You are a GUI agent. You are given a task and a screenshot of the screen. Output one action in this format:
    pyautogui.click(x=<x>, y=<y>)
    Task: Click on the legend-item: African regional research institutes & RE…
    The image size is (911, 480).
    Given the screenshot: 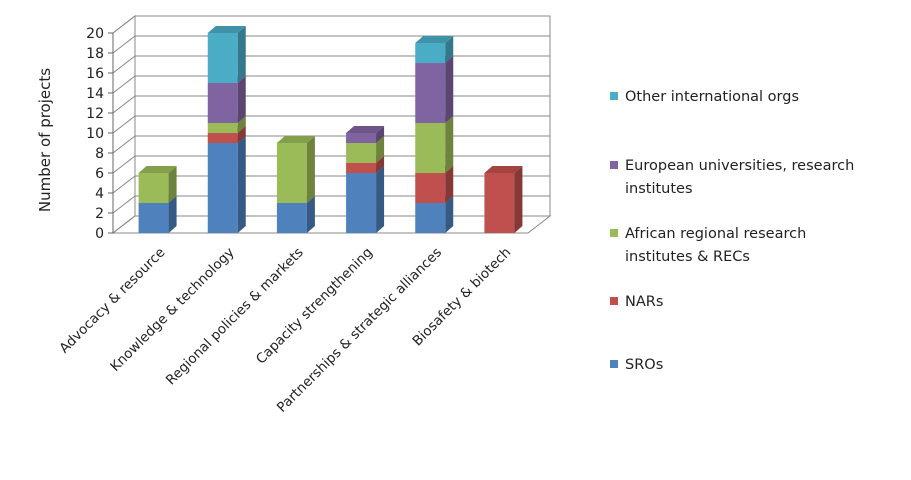 What is the action you would take?
    pyautogui.click(x=708, y=245)
    